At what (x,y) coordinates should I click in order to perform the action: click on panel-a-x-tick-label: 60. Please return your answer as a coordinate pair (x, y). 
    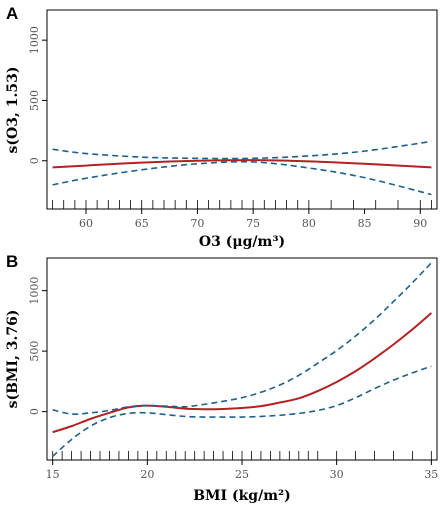
    Looking at the image, I should click on (86, 223).